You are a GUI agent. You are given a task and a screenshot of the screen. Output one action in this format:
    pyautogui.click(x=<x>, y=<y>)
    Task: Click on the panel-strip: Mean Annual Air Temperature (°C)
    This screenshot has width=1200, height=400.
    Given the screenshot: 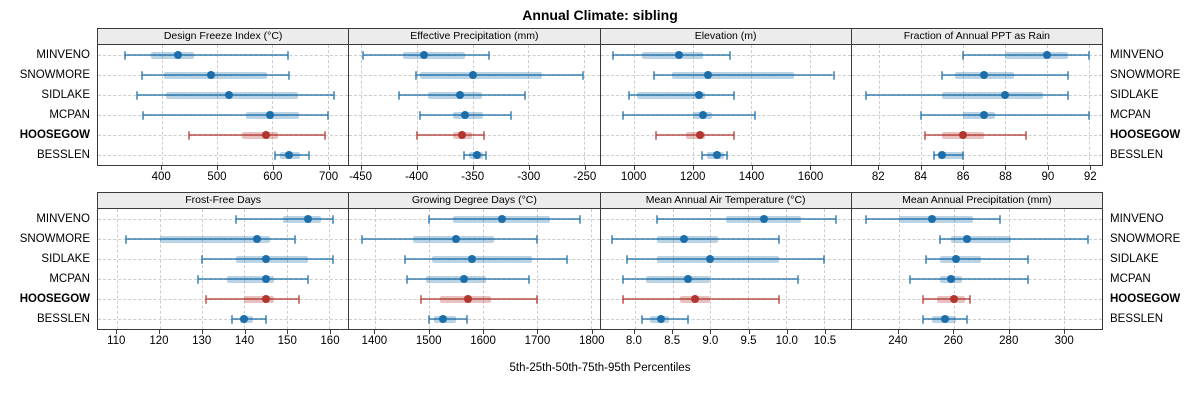 What is the action you would take?
    pyautogui.click(x=725, y=200)
    